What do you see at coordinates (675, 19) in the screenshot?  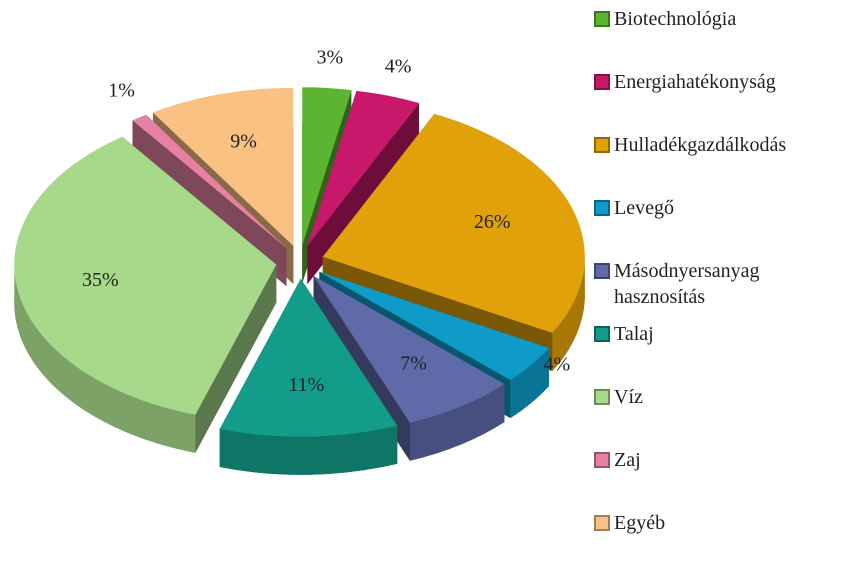 I see `legend-label: Biotechnológia` at bounding box center [675, 19].